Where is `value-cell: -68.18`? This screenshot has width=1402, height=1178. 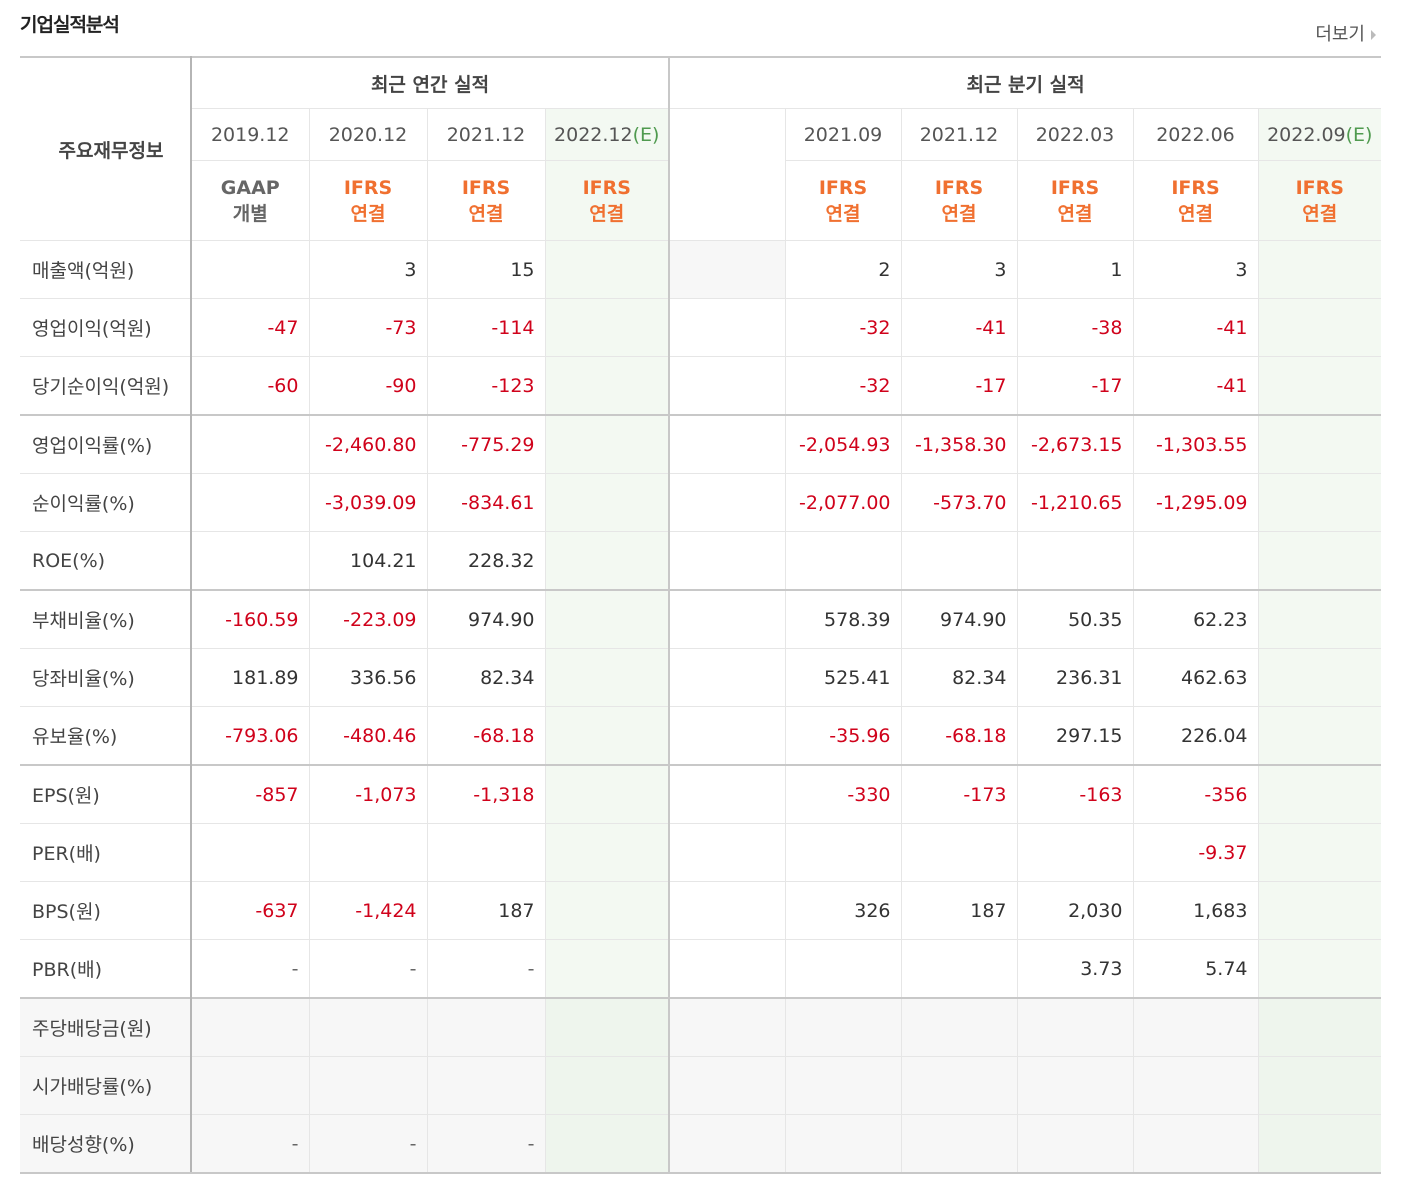 value-cell: -68.18 is located at coordinates (485, 736).